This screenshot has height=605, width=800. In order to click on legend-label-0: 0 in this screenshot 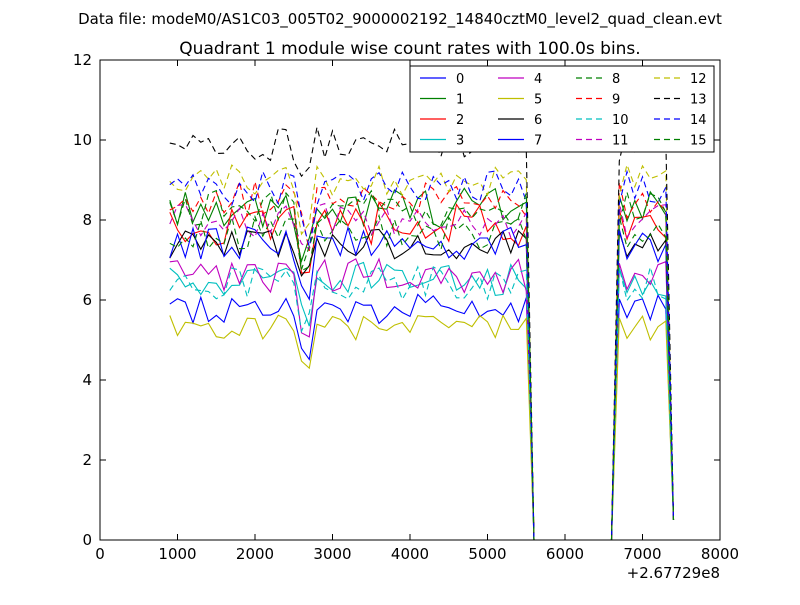, I will do `click(460, 79)`.